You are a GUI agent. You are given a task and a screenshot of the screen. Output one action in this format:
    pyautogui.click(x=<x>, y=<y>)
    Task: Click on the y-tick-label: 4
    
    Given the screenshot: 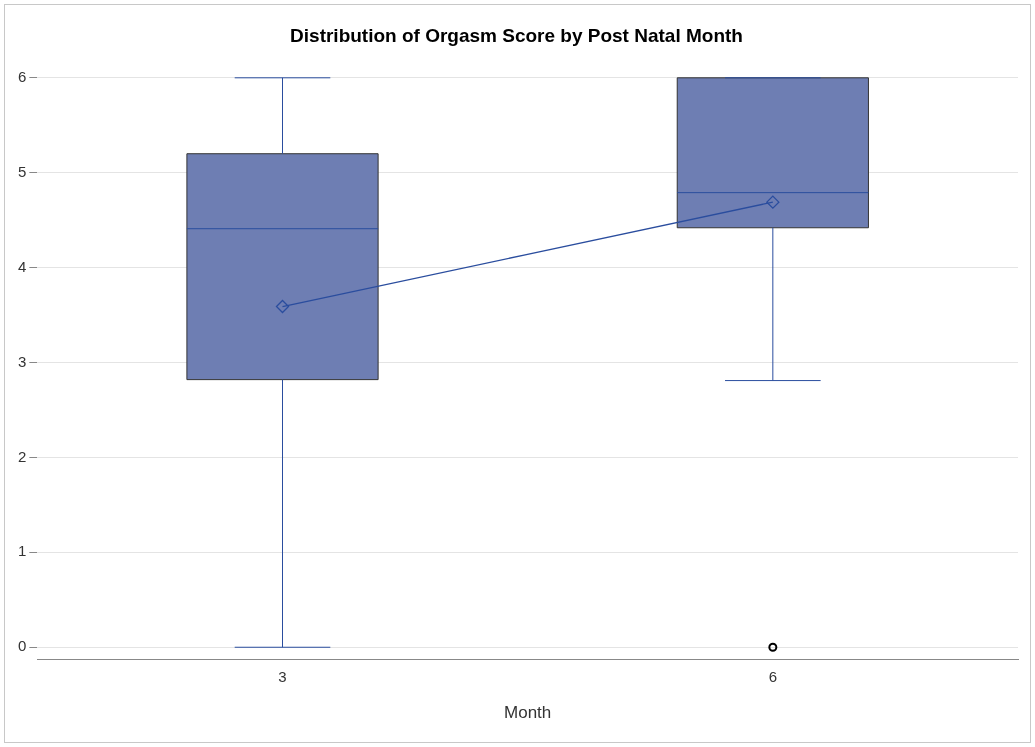 What is the action you would take?
    pyautogui.click(x=22, y=266)
    